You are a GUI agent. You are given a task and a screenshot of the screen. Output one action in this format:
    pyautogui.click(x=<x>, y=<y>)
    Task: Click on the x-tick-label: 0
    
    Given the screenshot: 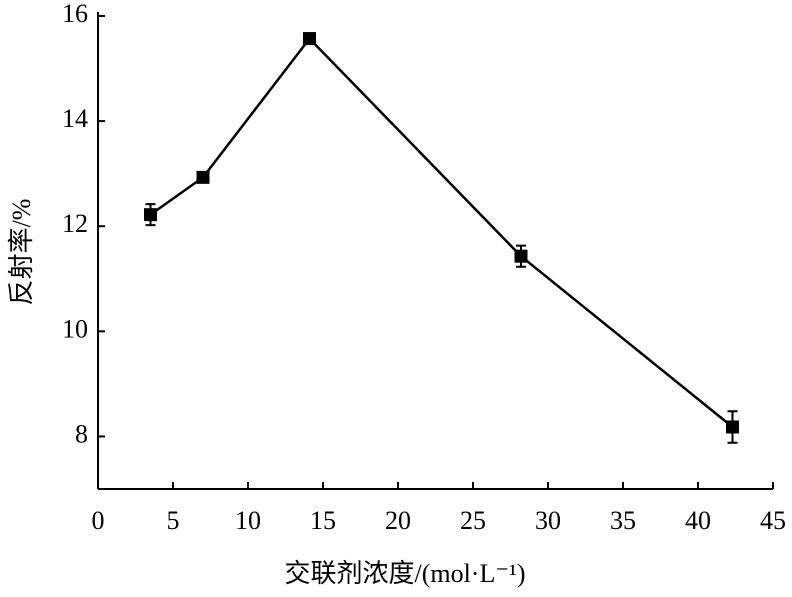 What is the action you would take?
    pyautogui.click(x=98, y=520)
    